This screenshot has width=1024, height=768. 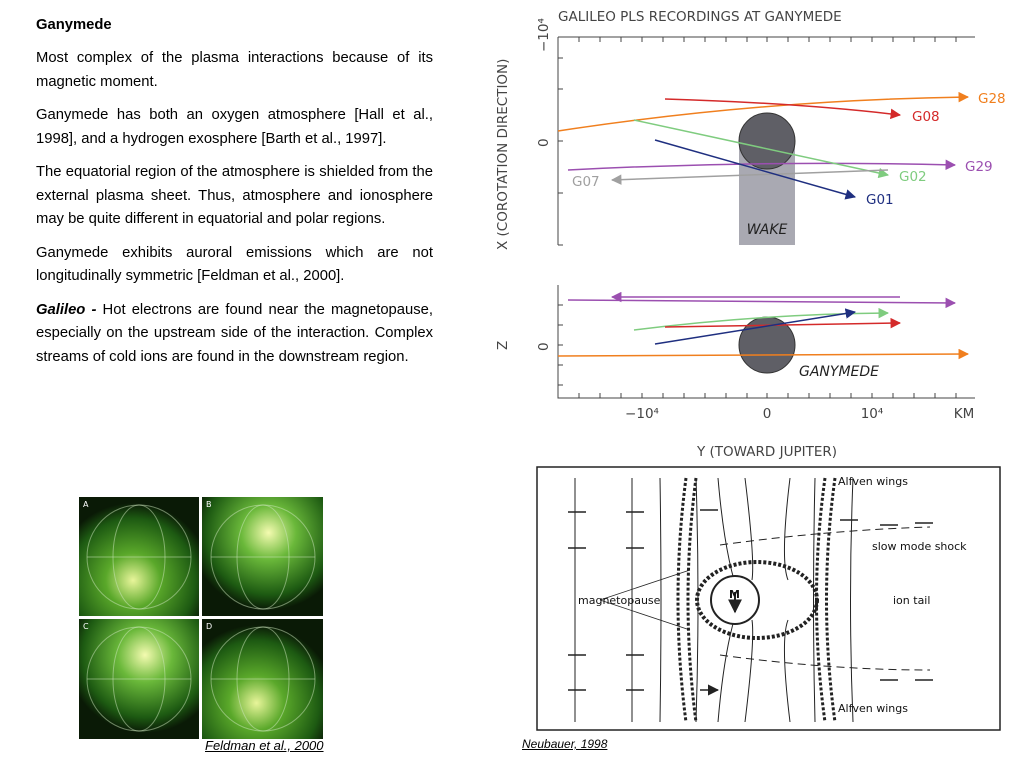 What do you see at coordinates (66, 309) in the screenshot?
I see `lead: Galileo -` at bounding box center [66, 309].